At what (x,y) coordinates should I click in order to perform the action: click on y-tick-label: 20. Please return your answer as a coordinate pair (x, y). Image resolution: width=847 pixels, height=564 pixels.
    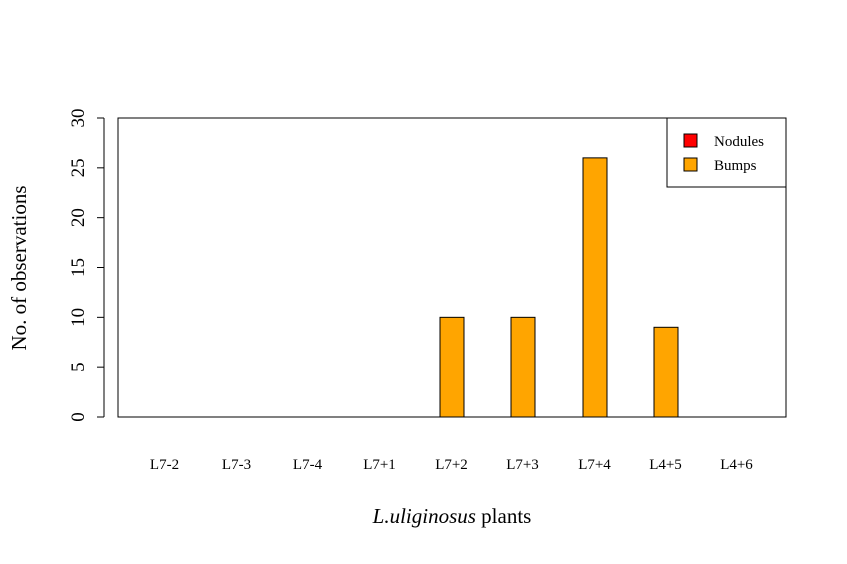
    Looking at the image, I should click on (78, 217).